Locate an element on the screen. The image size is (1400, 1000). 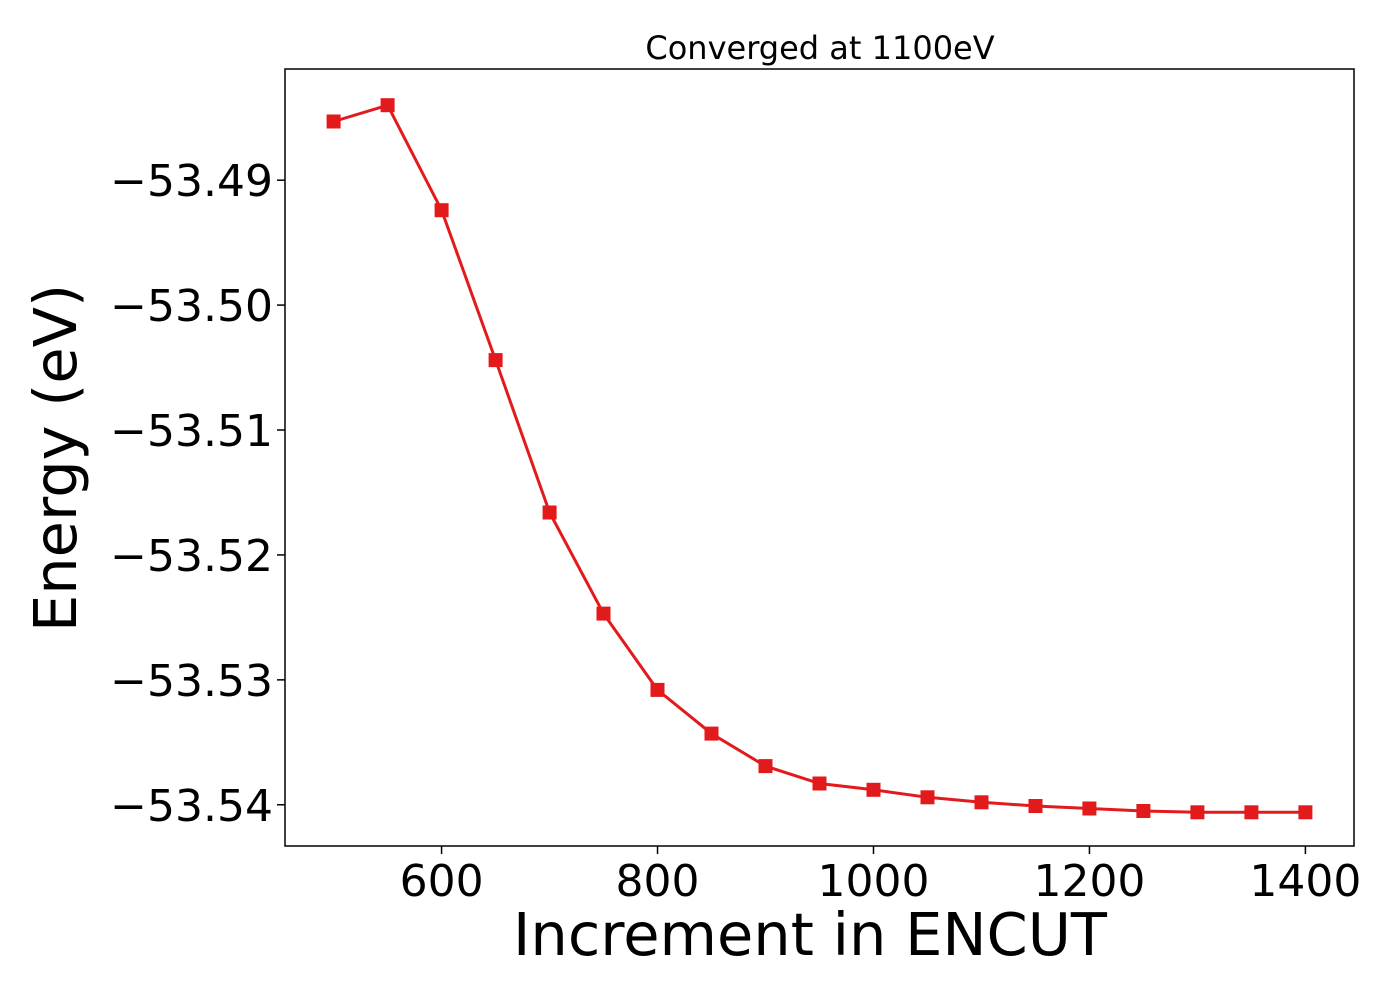
y-tick-label: −53.49 is located at coordinates (191, 181).